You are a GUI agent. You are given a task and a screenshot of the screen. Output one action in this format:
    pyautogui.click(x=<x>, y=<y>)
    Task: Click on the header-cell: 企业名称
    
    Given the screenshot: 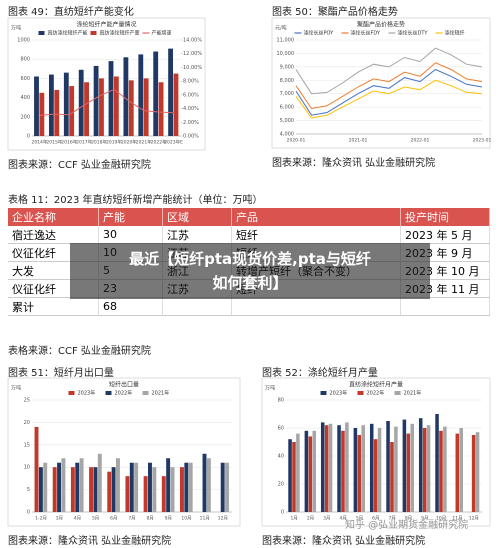 What is the action you would take?
    pyautogui.click(x=53, y=217)
    